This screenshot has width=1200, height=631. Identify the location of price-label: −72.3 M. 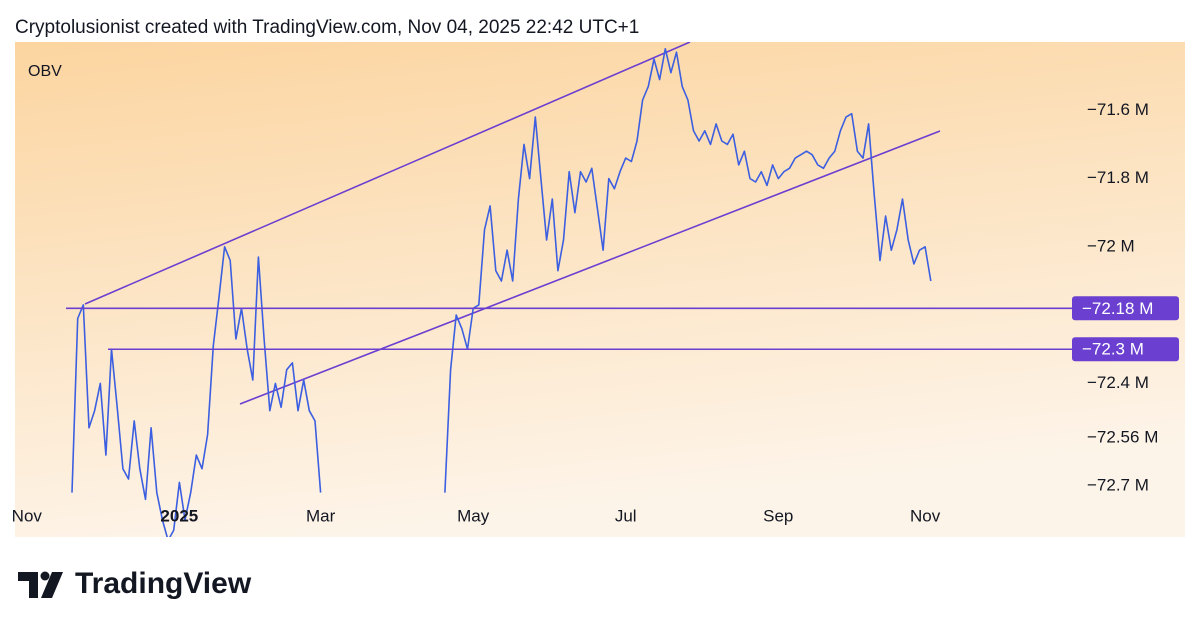
(1113, 349).